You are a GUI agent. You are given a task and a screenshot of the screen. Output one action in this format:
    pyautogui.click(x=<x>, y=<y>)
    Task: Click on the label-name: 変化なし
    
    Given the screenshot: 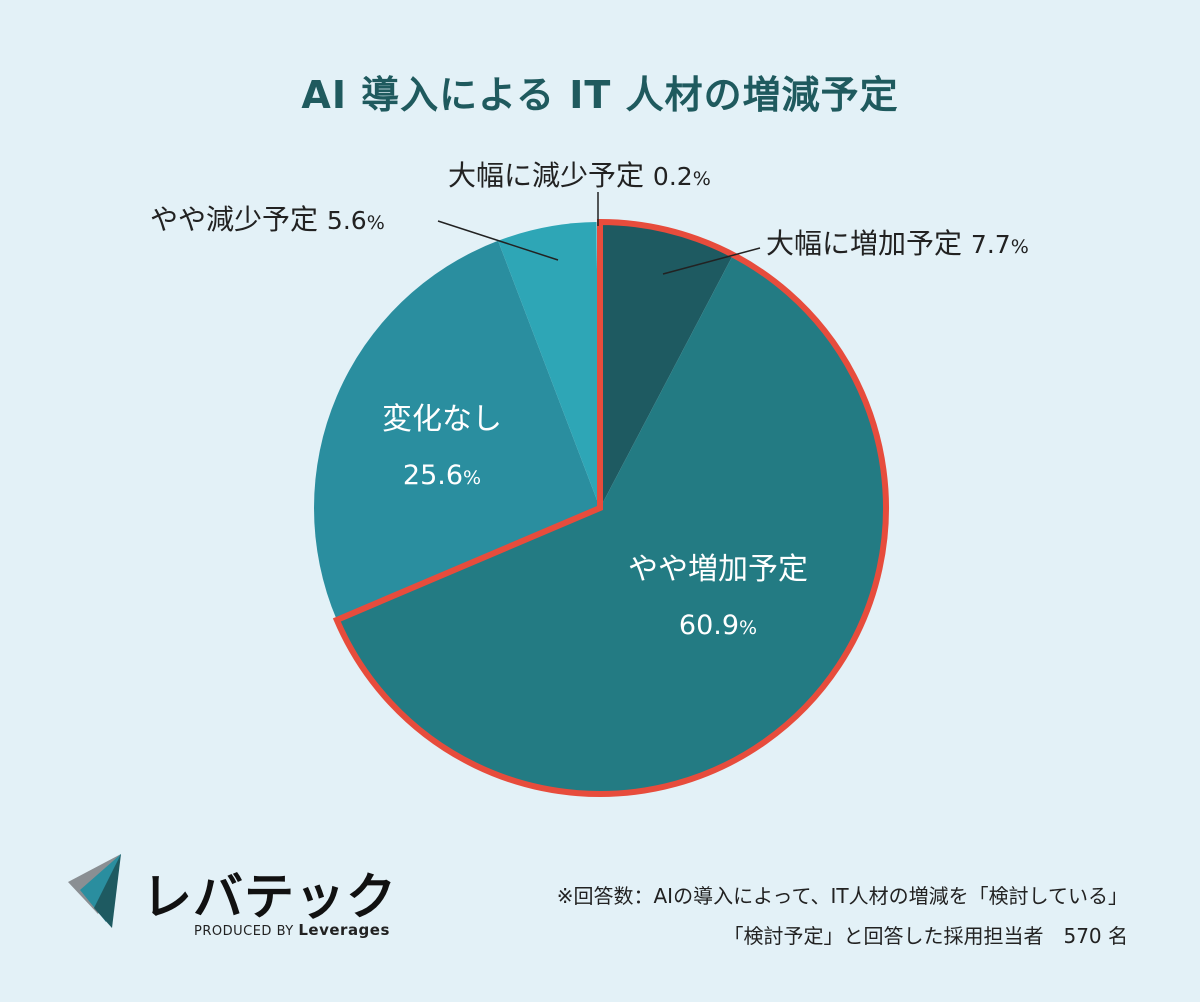 What is the action you would take?
    pyautogui.click(x=442, y=419)
    